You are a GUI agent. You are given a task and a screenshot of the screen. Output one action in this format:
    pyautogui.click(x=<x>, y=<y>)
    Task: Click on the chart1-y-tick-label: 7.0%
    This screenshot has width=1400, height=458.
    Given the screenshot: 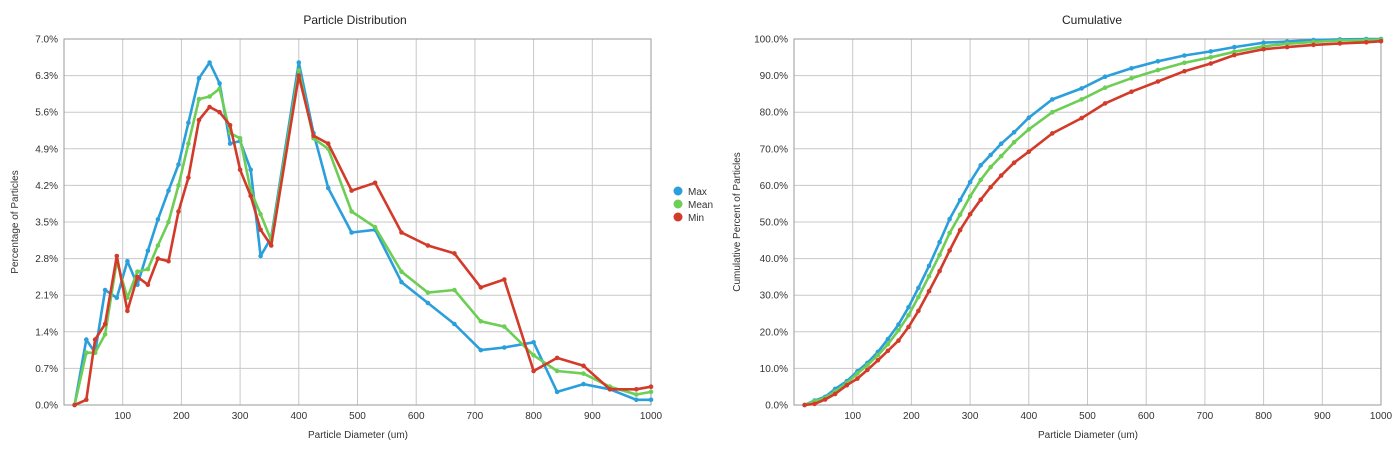 What is the action you would take?
    pyautogui.click(x=46, y=40)
    